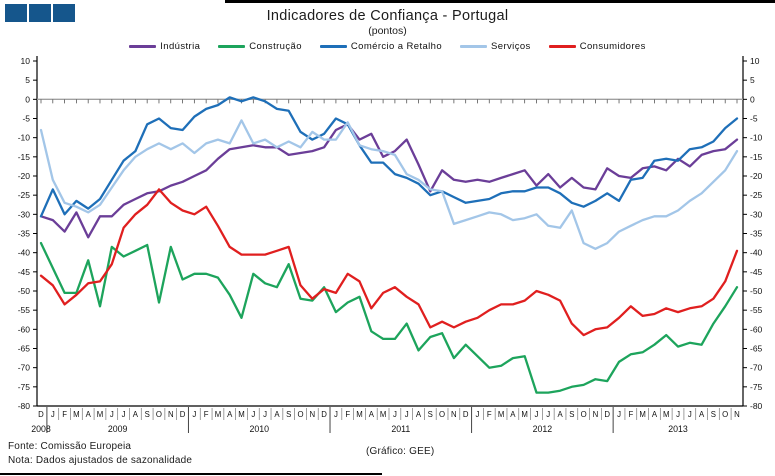  I want to click on legend-label-servicos: Serviços, so click(511, 46).